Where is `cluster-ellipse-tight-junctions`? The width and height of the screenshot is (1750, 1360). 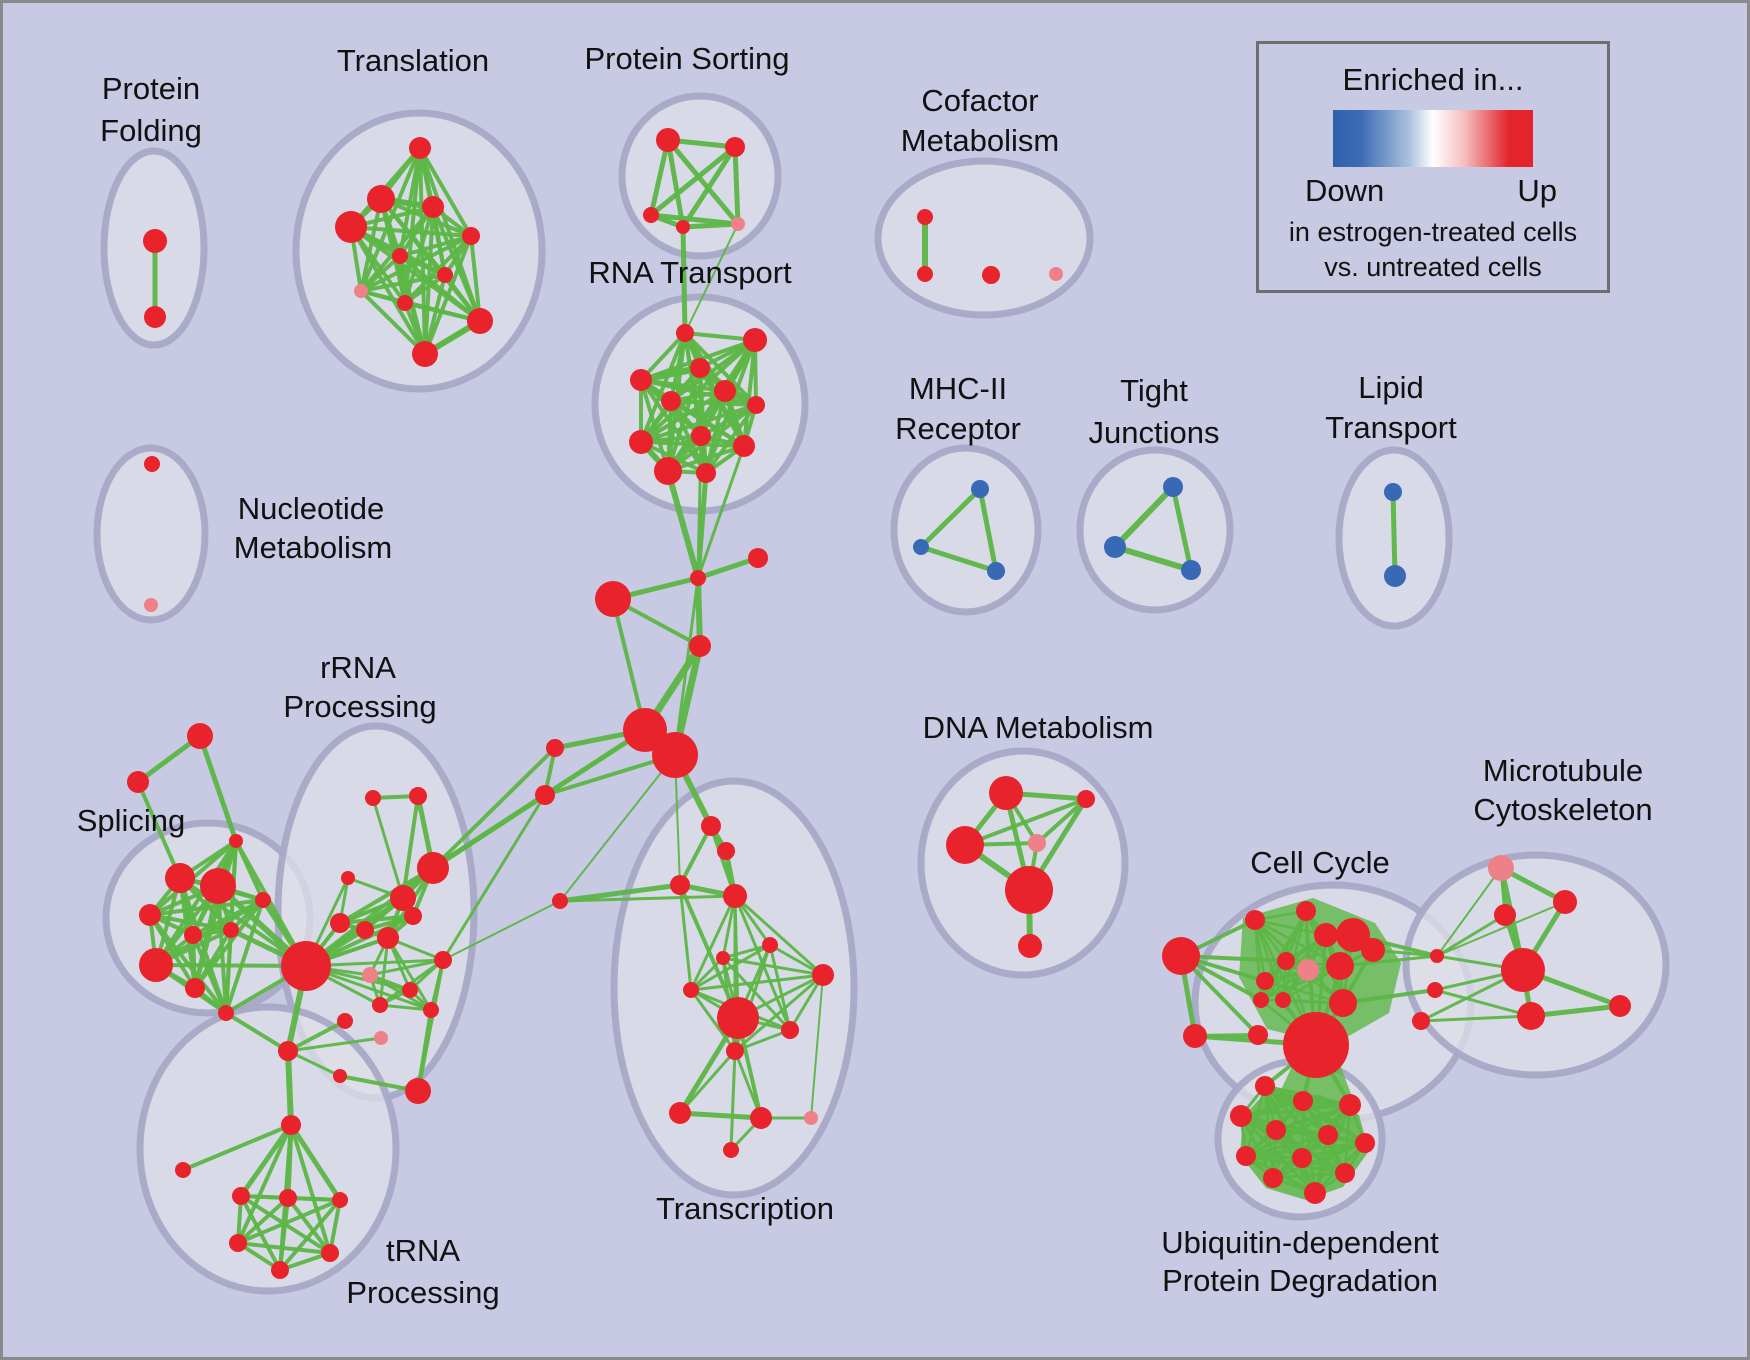 cluster-ellipse-tight-junctions is located at coordinates (1155, 530).